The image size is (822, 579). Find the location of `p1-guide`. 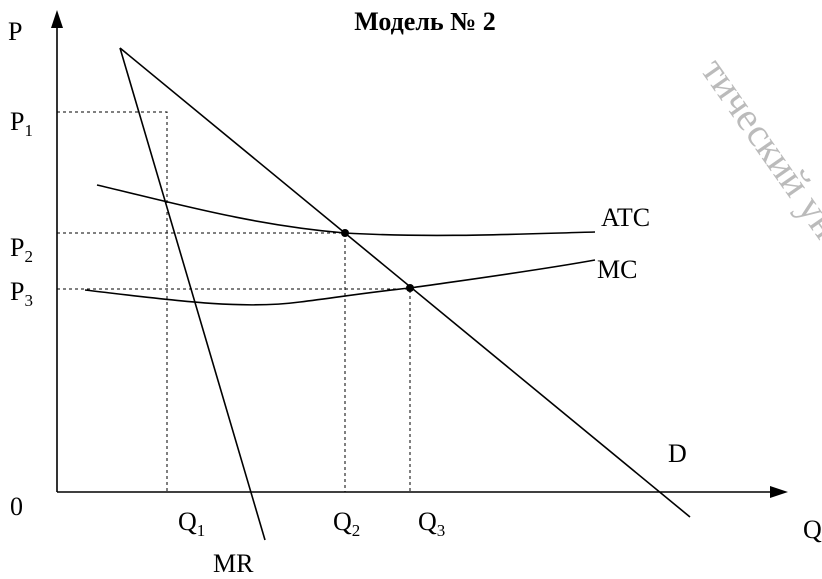

p1-guide is located at coordinates (112, 301).